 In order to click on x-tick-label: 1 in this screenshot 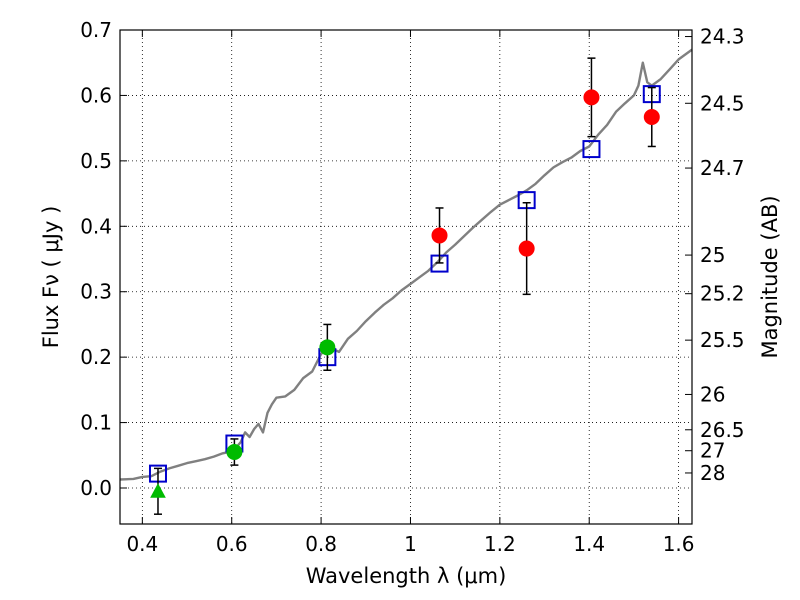, I will do `click(410, 544)`.